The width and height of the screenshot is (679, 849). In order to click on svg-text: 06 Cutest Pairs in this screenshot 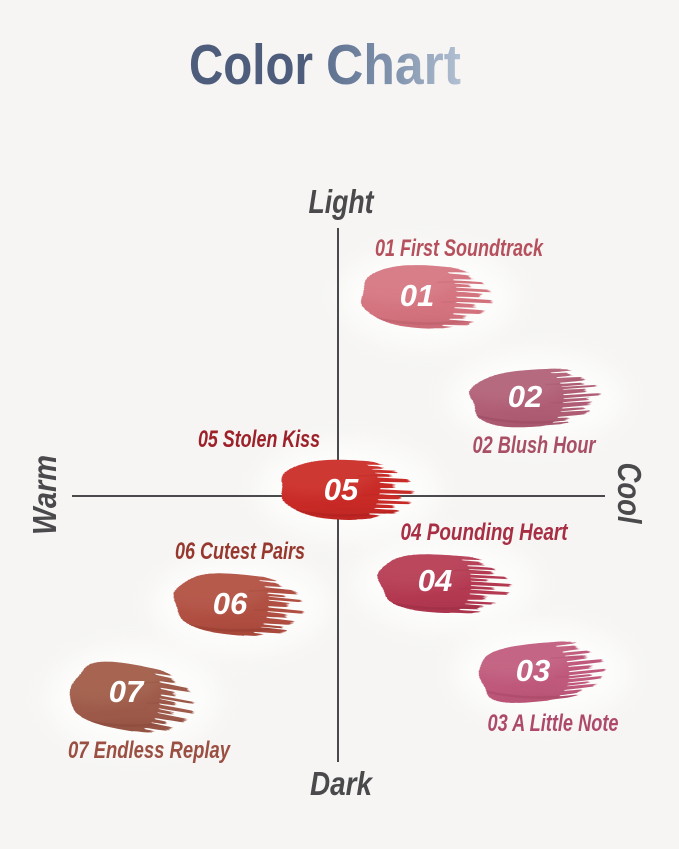, I will do `click(240, 551)`.